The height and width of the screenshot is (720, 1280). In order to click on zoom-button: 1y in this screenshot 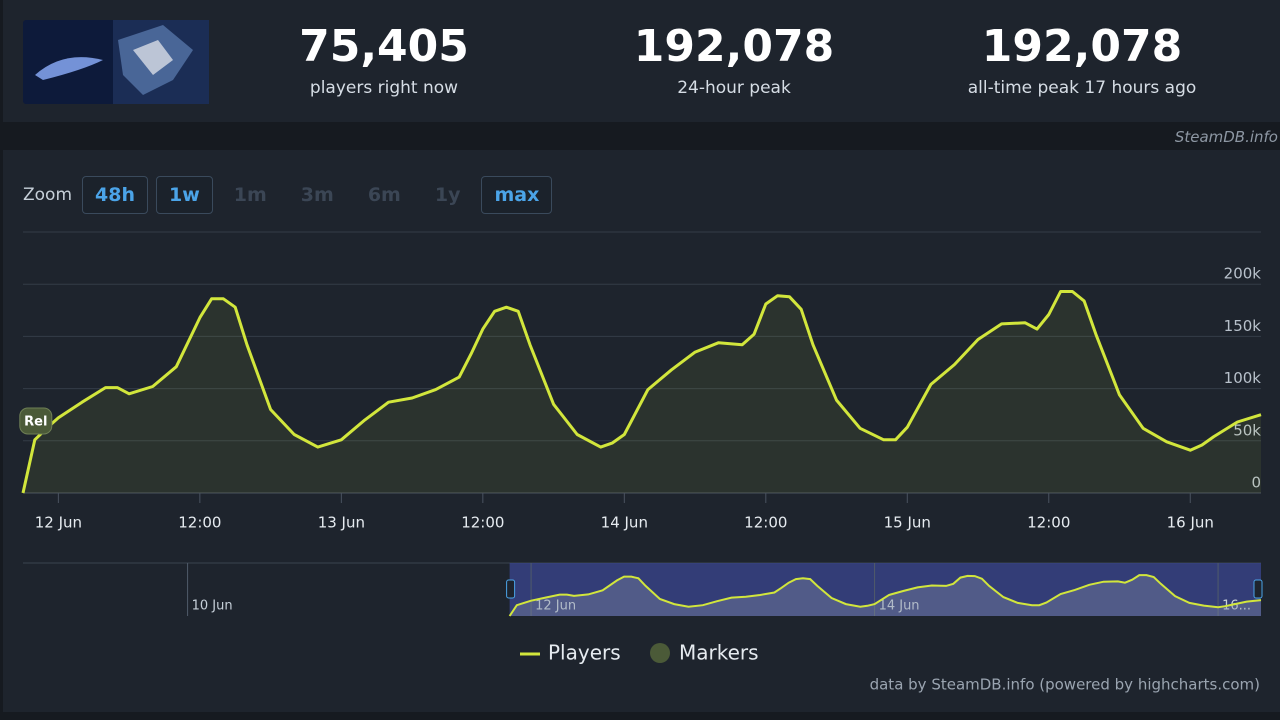, I will do `click(447, 195)`.